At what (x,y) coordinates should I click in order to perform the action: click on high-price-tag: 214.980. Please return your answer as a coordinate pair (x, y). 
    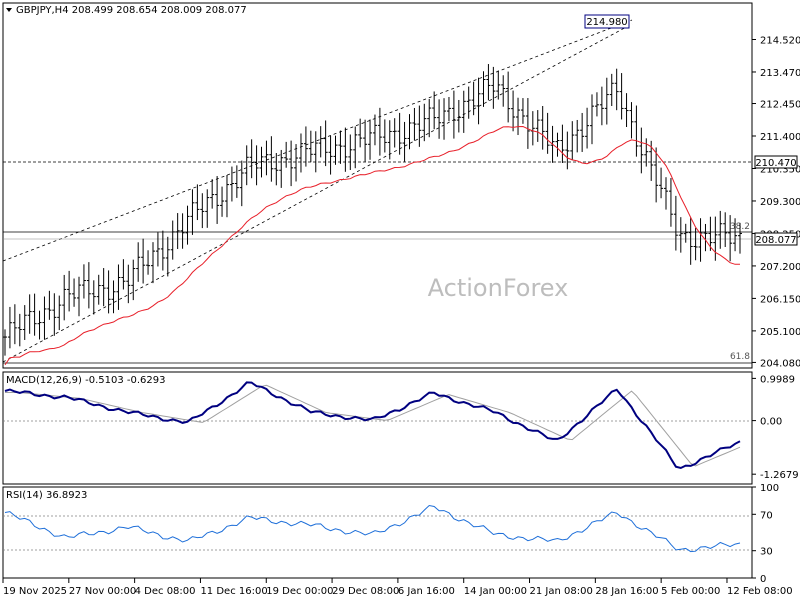
    Looking at the image, I should click on (607, 21).